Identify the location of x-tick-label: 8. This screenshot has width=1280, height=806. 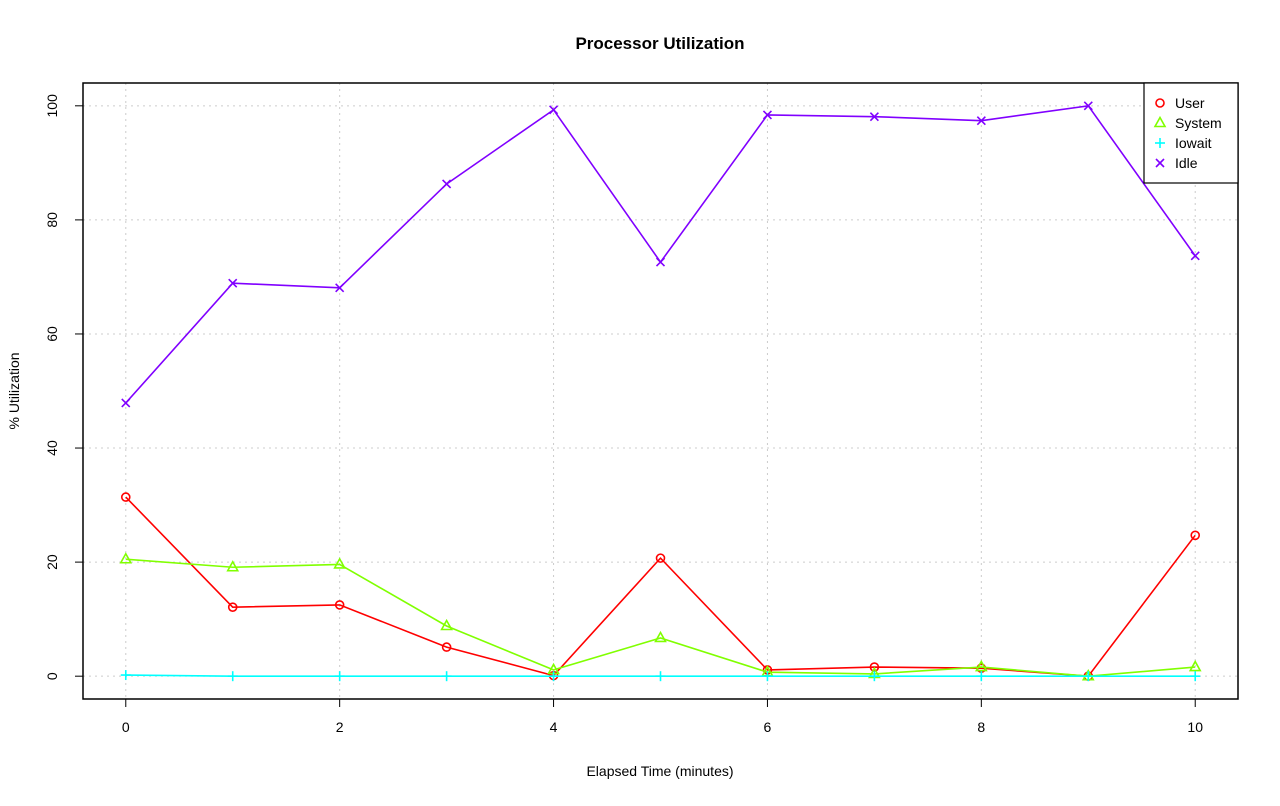
(981, 727).